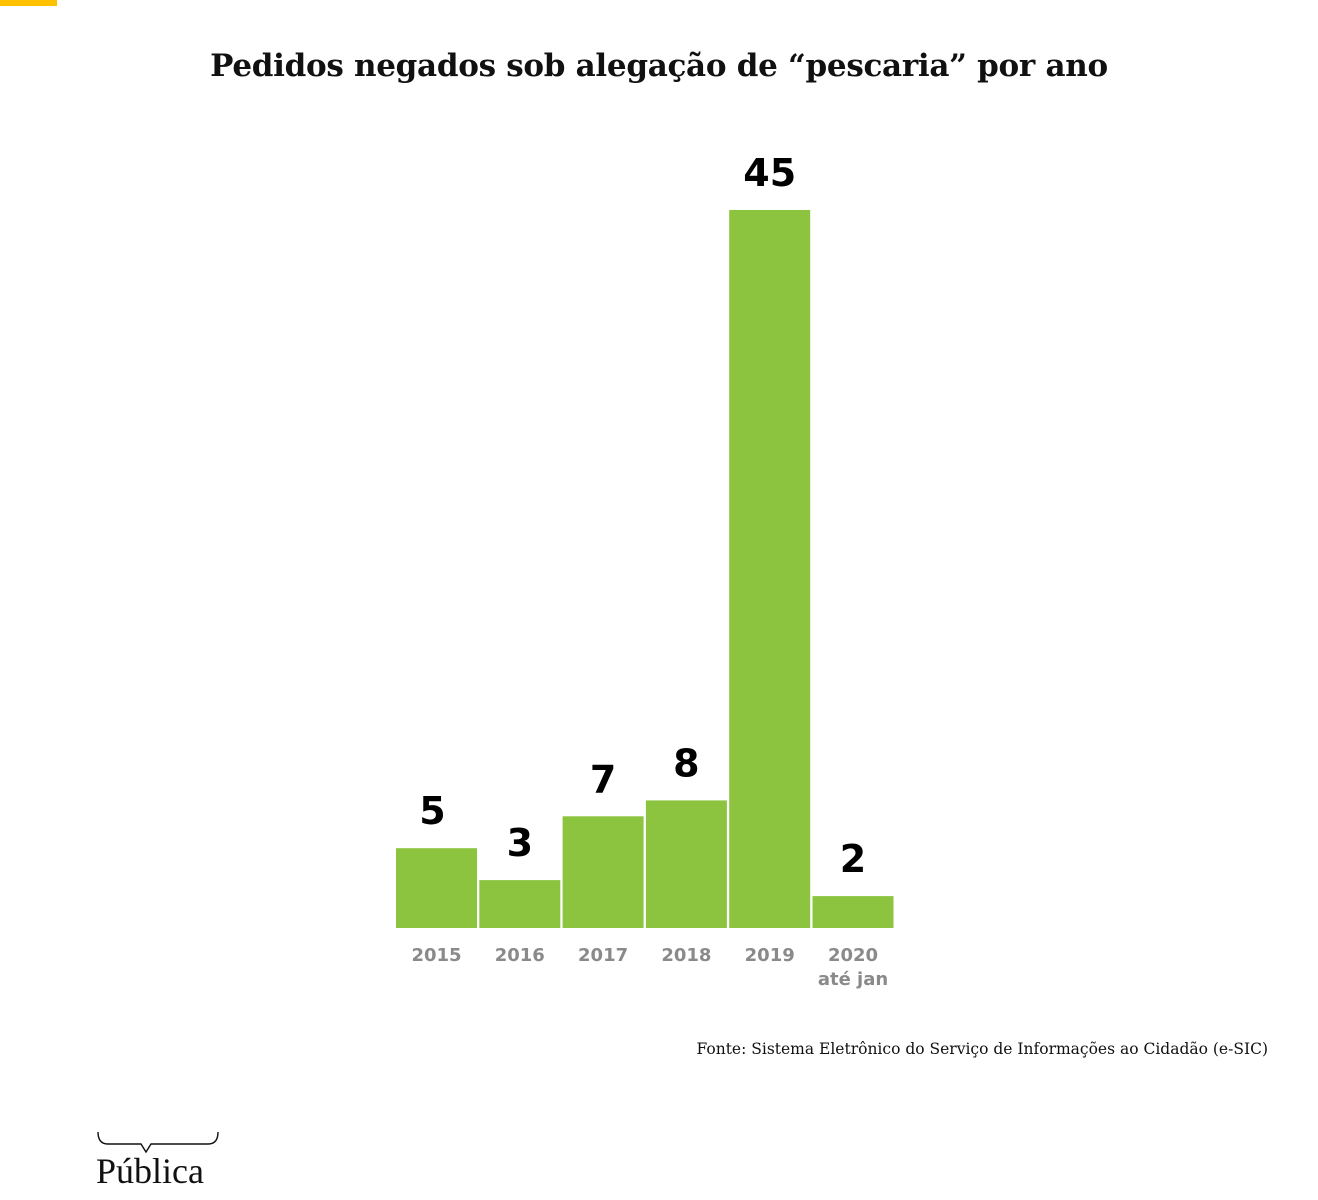 This screenshot has width=1318, height=1200. Describe the element at coordinates (520, 904) in the screenshot. I see `bar-2016` at that location.